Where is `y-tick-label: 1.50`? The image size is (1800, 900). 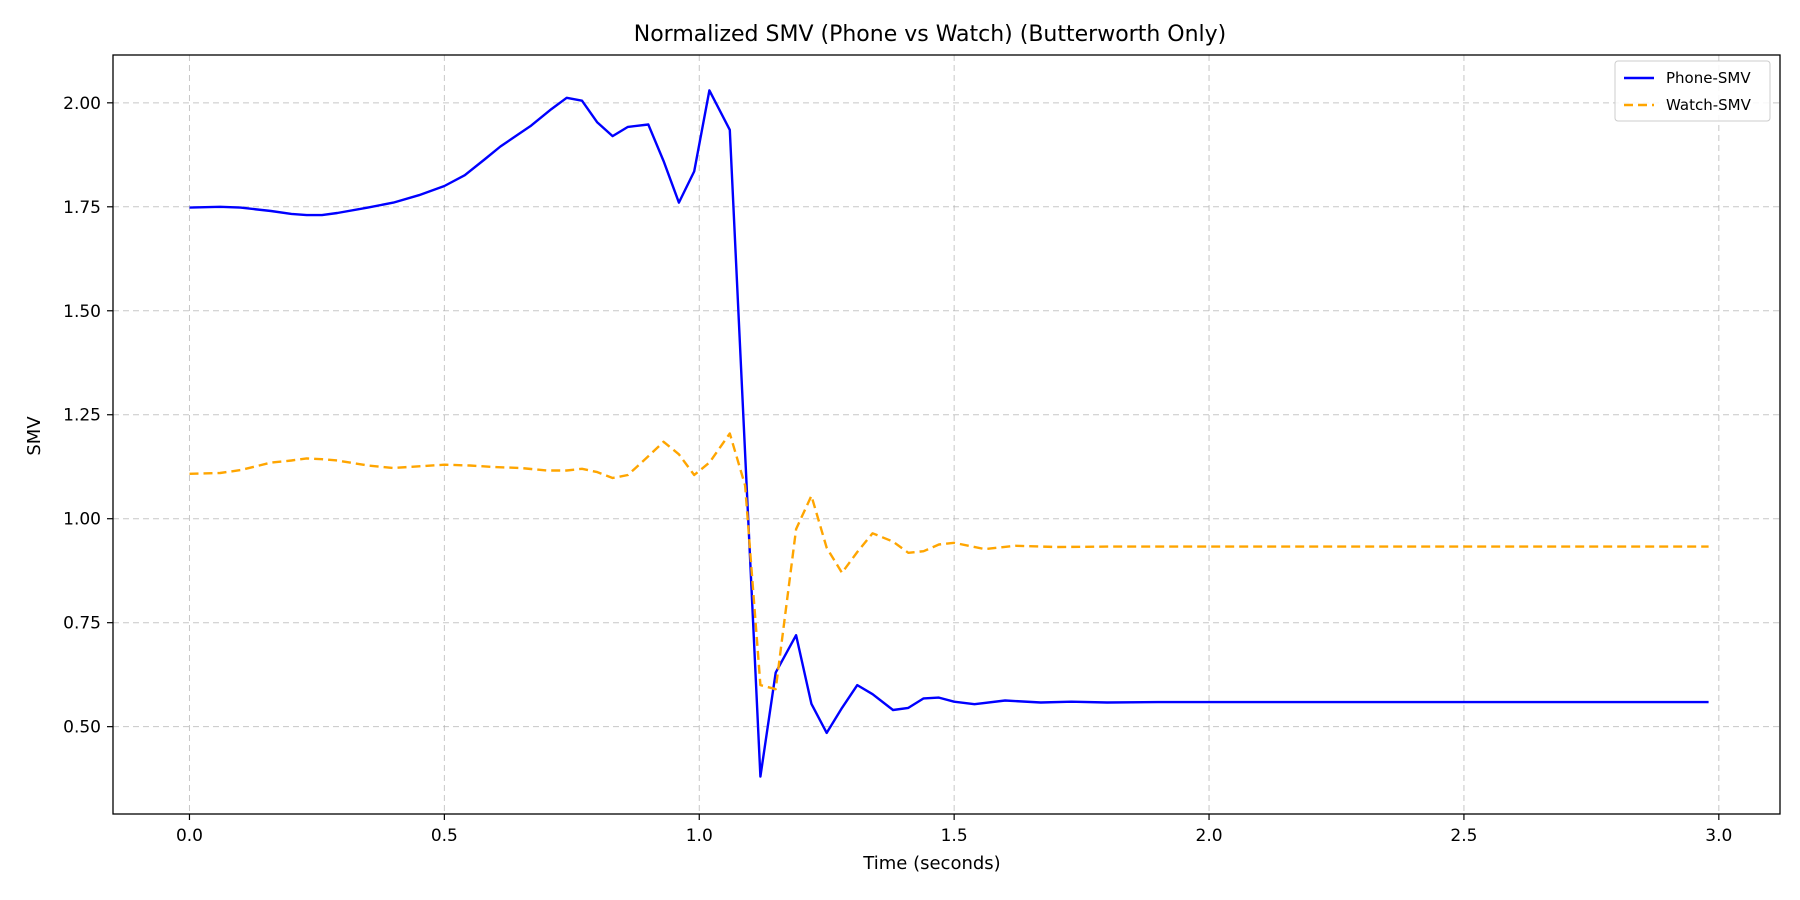
y-tick-label: 1.50 is located at coordinates (82, 312).